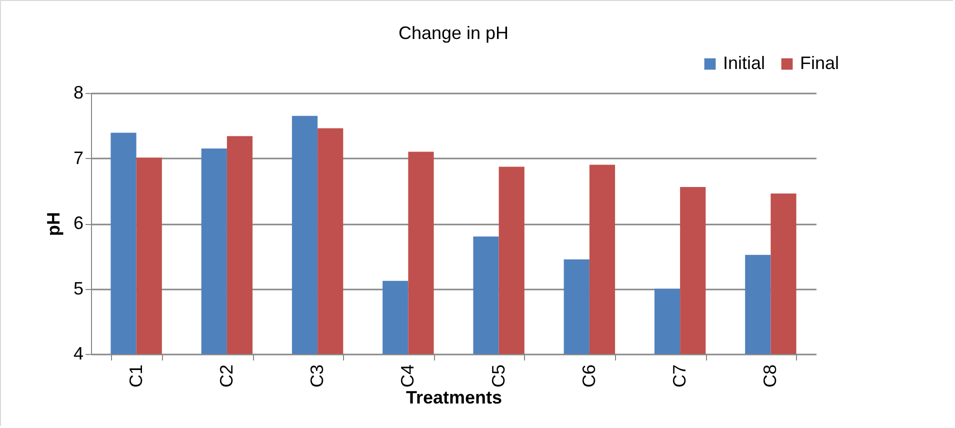 The width and height of the screenshot is (955, 428). I want to click on legend-label: Initial, so click(744, 63).